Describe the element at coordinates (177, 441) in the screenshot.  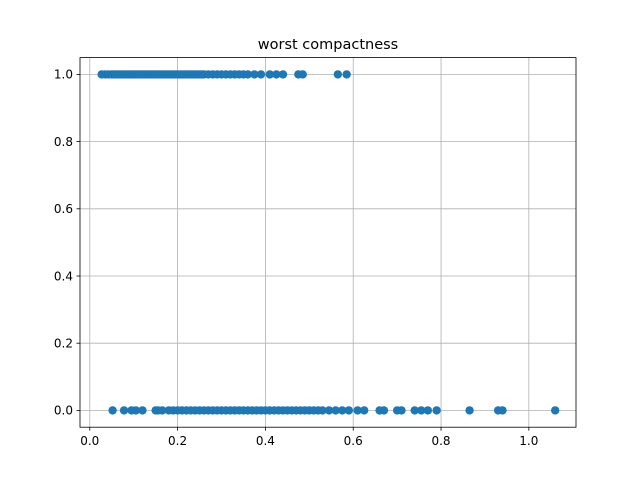
I see `x-tick-label: 0.2` at that location.